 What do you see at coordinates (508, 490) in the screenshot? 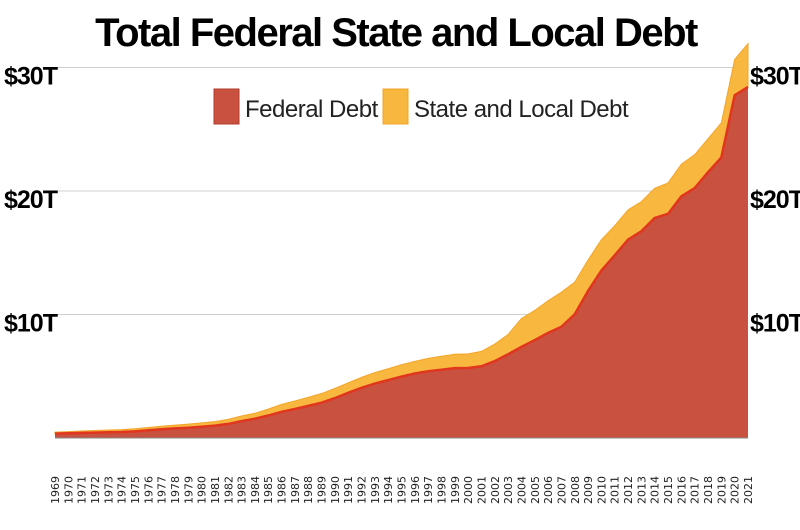
I see `x-tick-label: 2003` at bounding box center [508, 490].